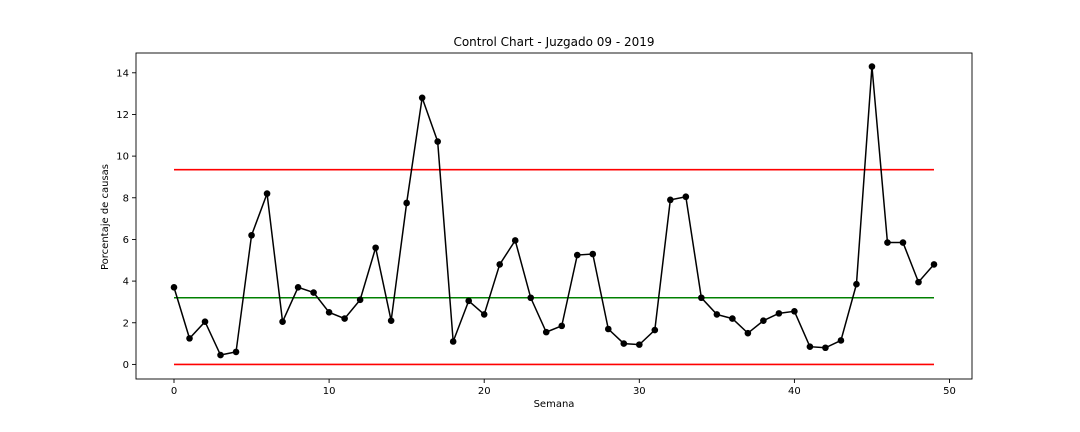 Image resolution: width=1080 pixels, height=432 pixels. I want to click on x-tick-label: 40, so click(794, 391).